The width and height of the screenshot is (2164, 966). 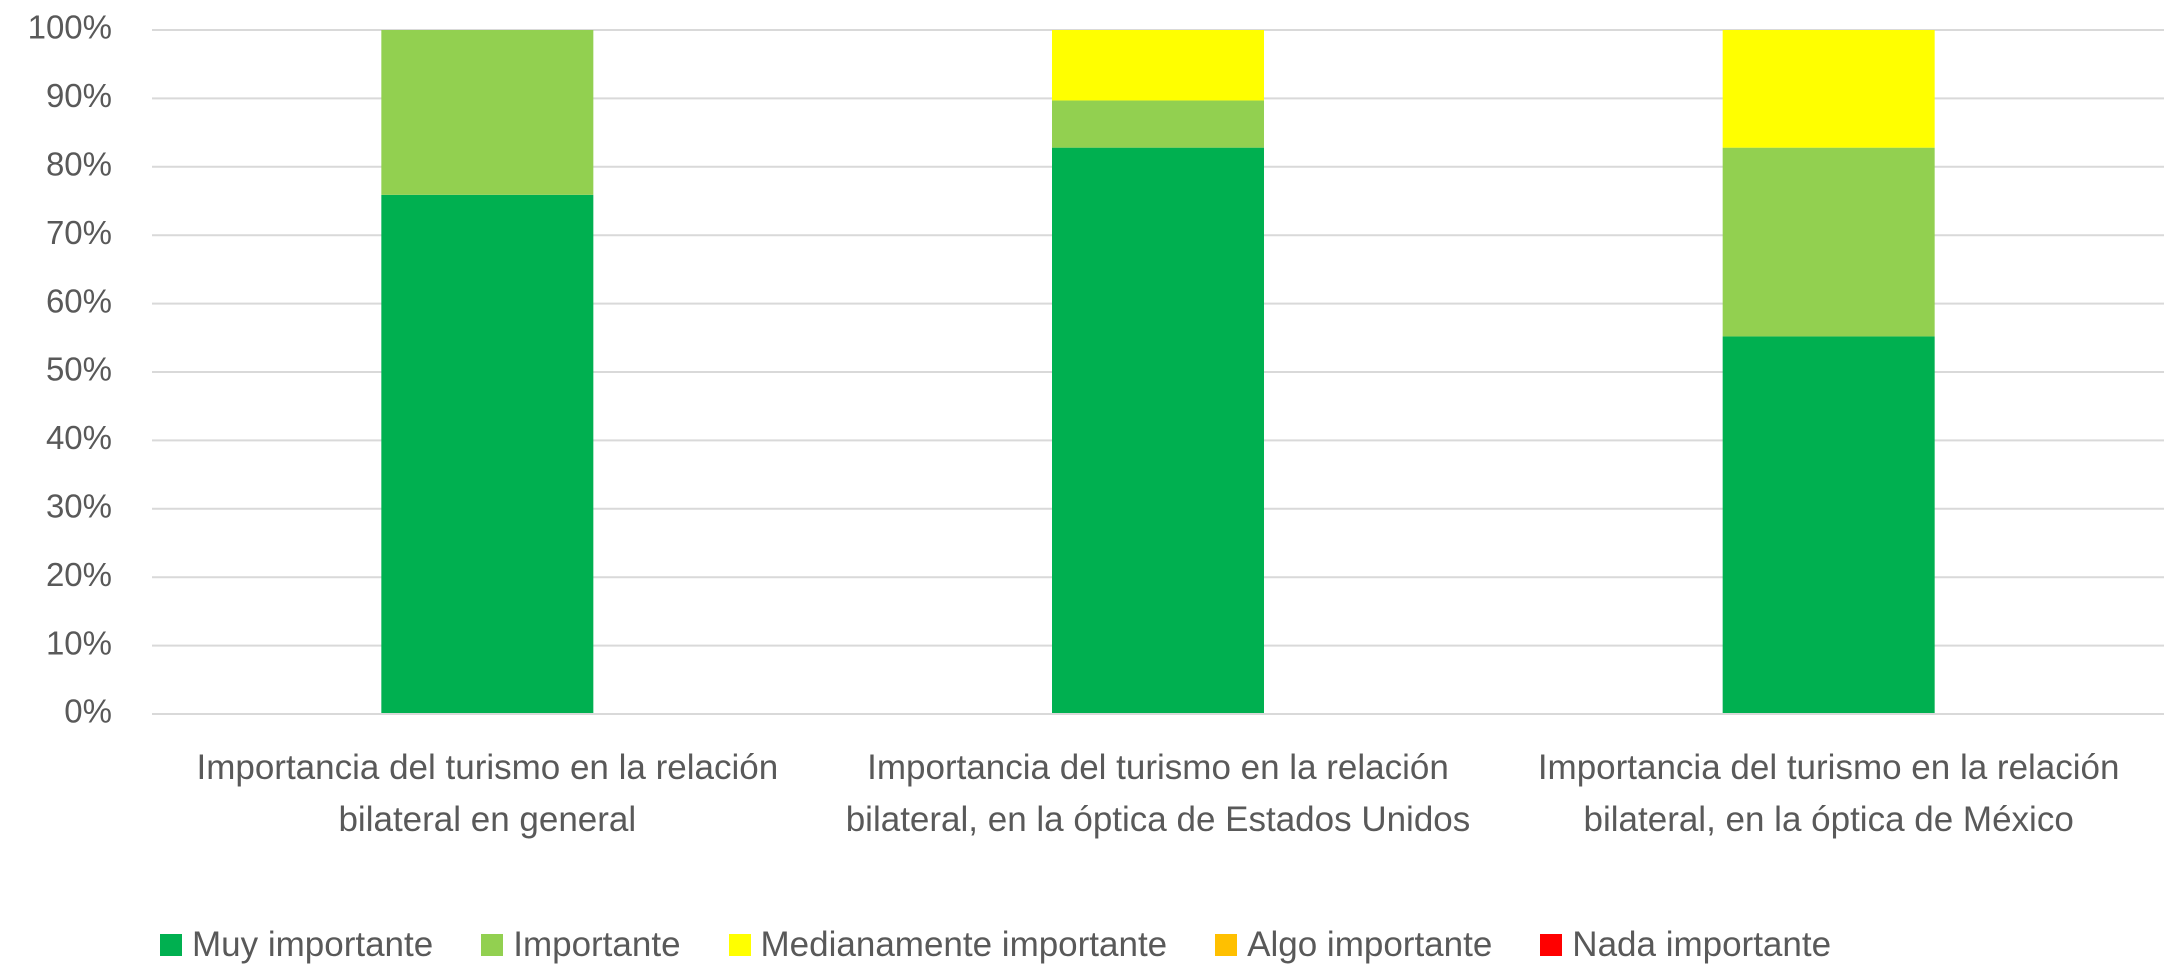 I want to click on legend-item: Importante, so click(x=581, y=945).